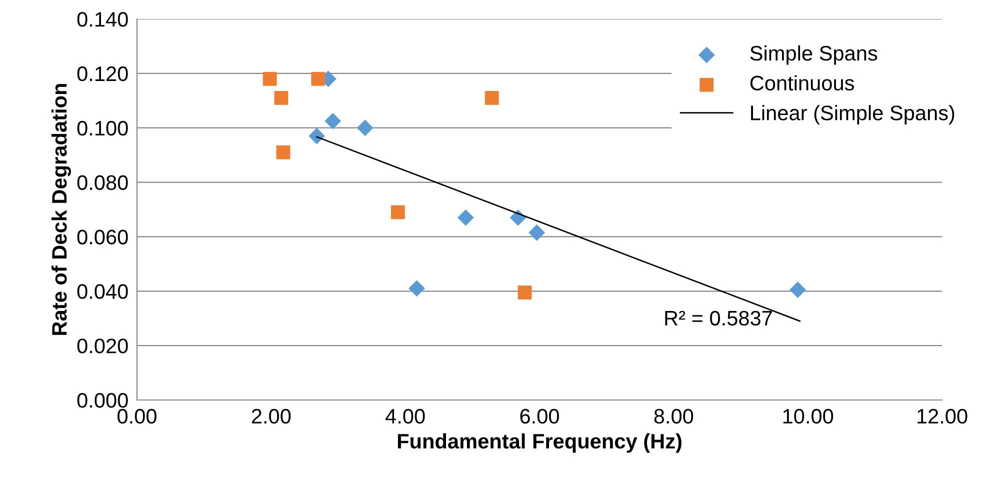 This screenshot has height=492, width=982. I want to click on x-axis-title: Fundamental Frequency (Hz), so click(540, 443).